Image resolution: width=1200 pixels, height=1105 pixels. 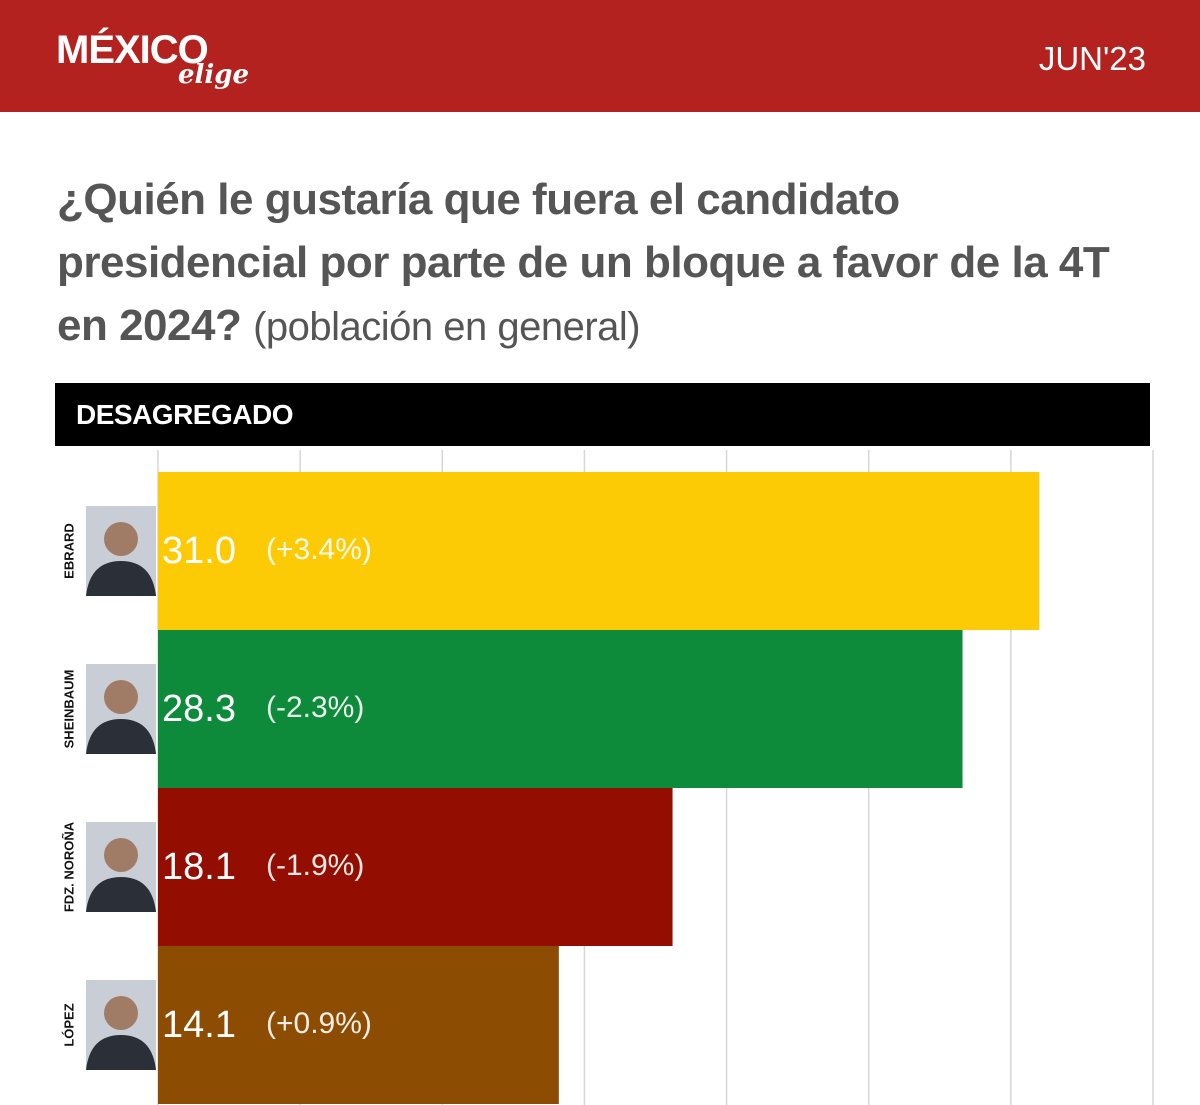 What do you see at coordinates (68, 551) in the screenshot?
I see `category-label: EBRARD` at bounding box center [68, 551].